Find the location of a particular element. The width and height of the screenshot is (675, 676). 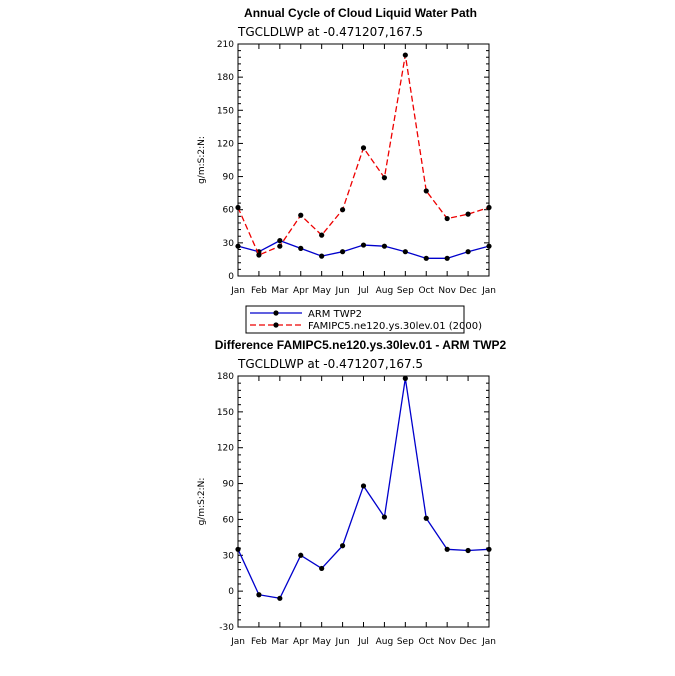

y-tick-label: 210 is located at coordinates (225, 45).